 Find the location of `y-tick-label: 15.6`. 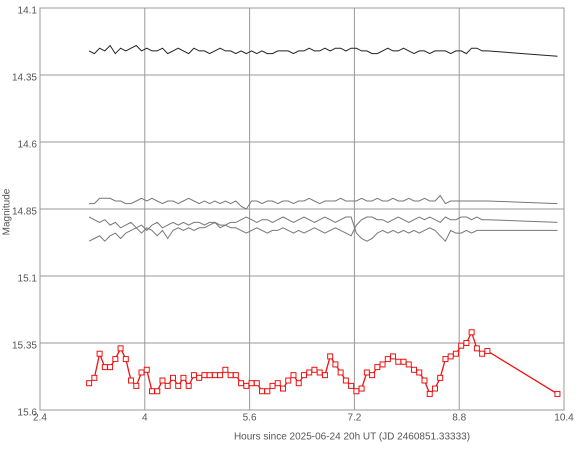

y-tick-label: 15.6 is located at coordinates (28, 413).